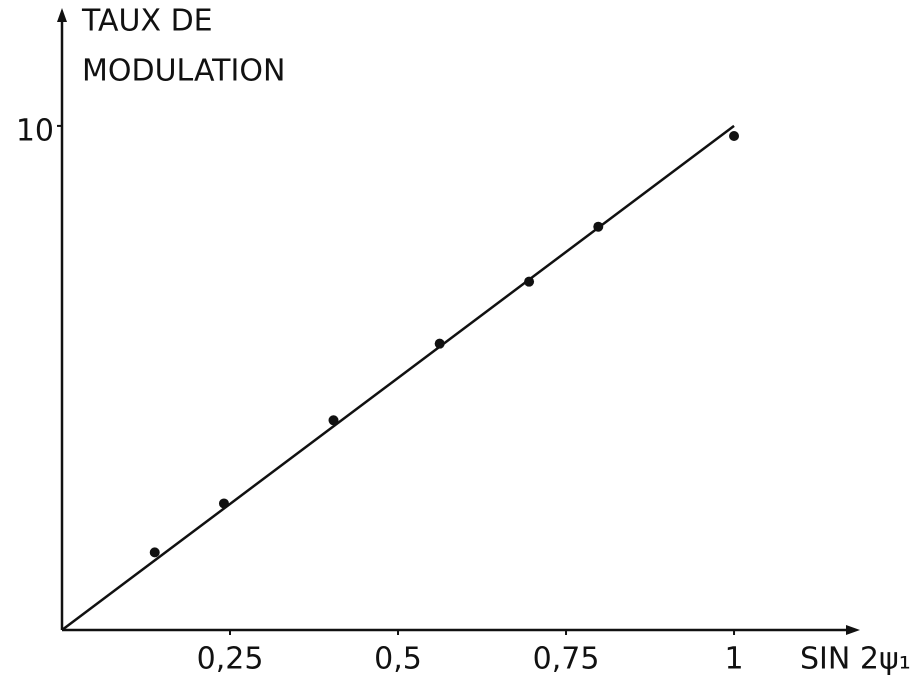  What do you see at coordinates (147, 21) in the screenshot?
I see `y-axis-label: TAUX DE` at bounding box center [147, 21].